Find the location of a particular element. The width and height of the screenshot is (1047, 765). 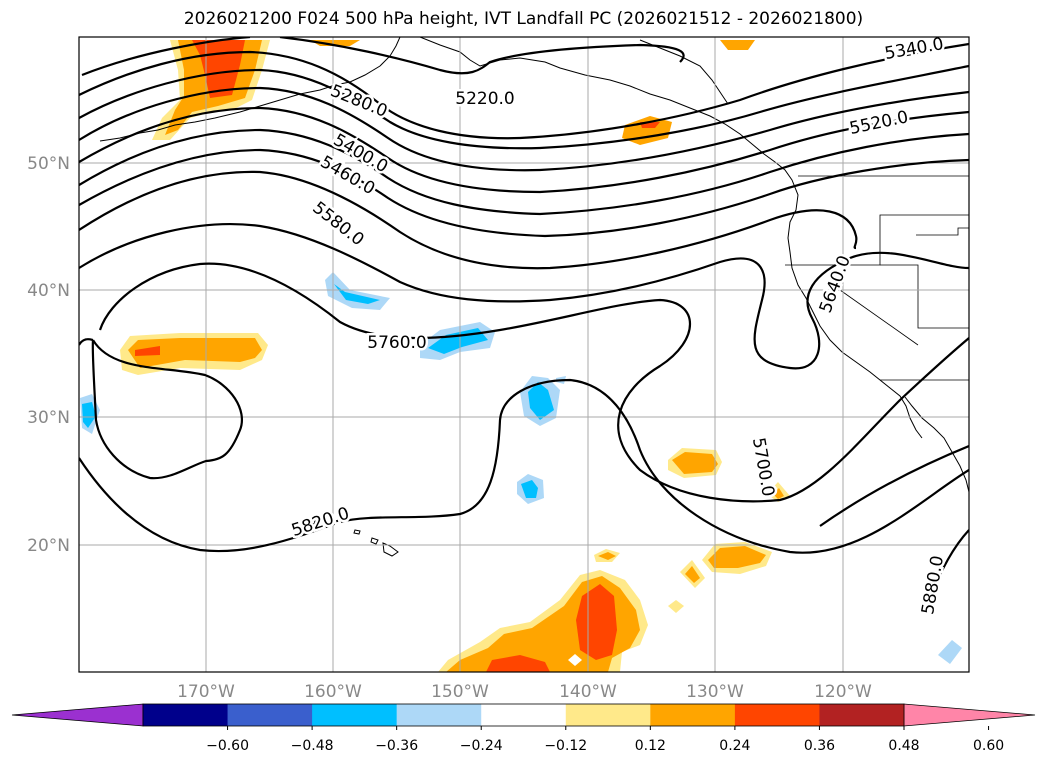

lon-tick-label: 150°W is located at coordinates (460, 692).